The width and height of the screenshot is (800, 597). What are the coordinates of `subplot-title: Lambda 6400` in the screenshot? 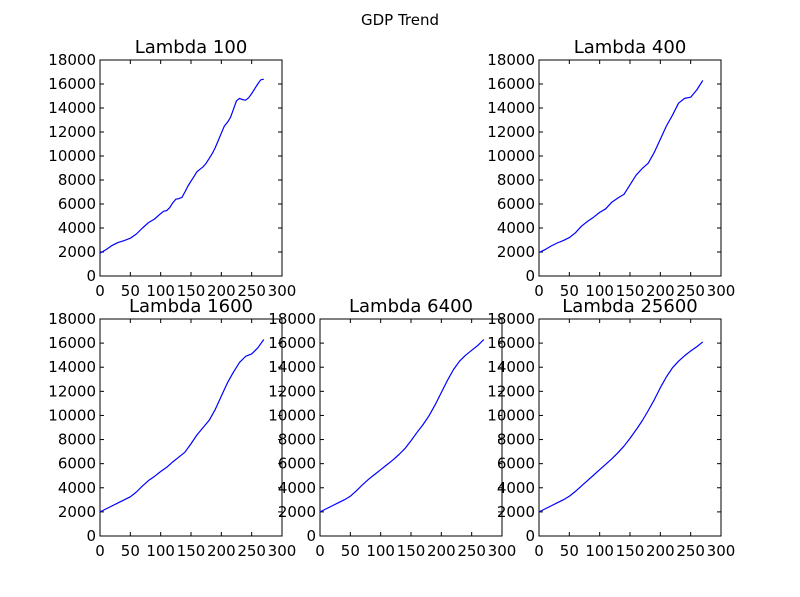 It's located at (411, 306).